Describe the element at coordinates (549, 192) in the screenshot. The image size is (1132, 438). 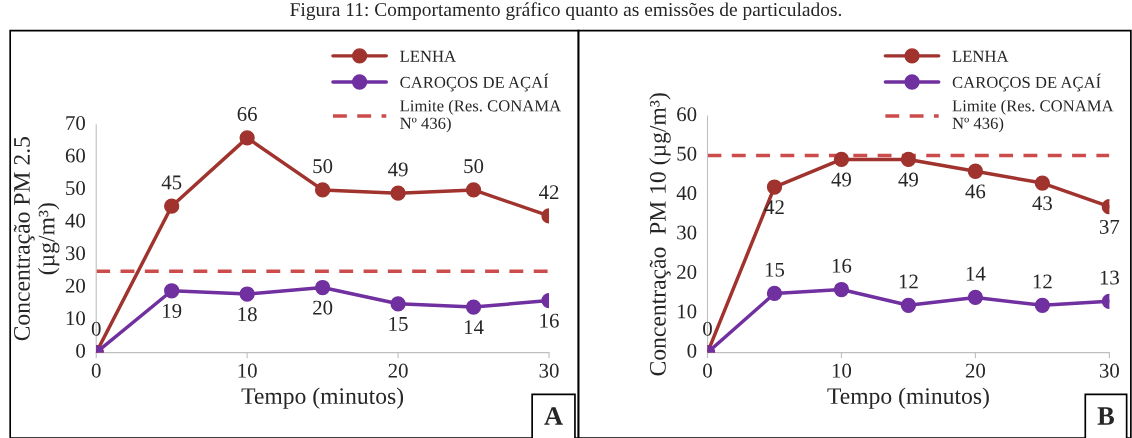
I see `data-label: 42` at that location.